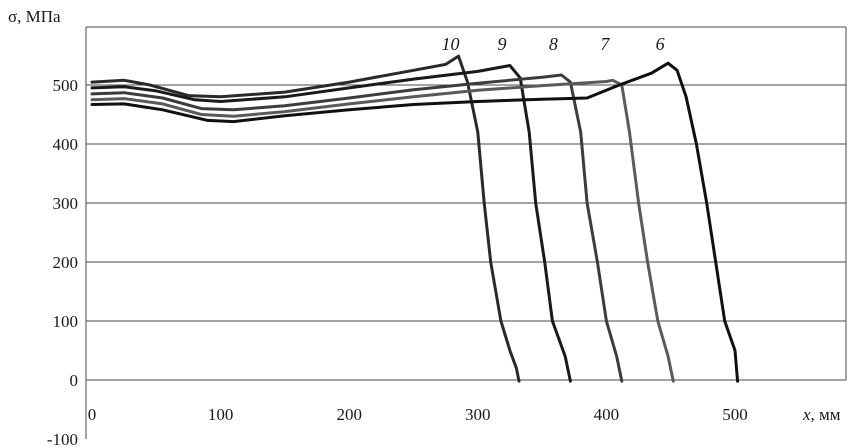 The height and width of the screenshot is (448, 862). What do you see at coordinates (735, 414) in the screenshot?
I see `x-tick-label: 500` at bounding box center [735, 414].